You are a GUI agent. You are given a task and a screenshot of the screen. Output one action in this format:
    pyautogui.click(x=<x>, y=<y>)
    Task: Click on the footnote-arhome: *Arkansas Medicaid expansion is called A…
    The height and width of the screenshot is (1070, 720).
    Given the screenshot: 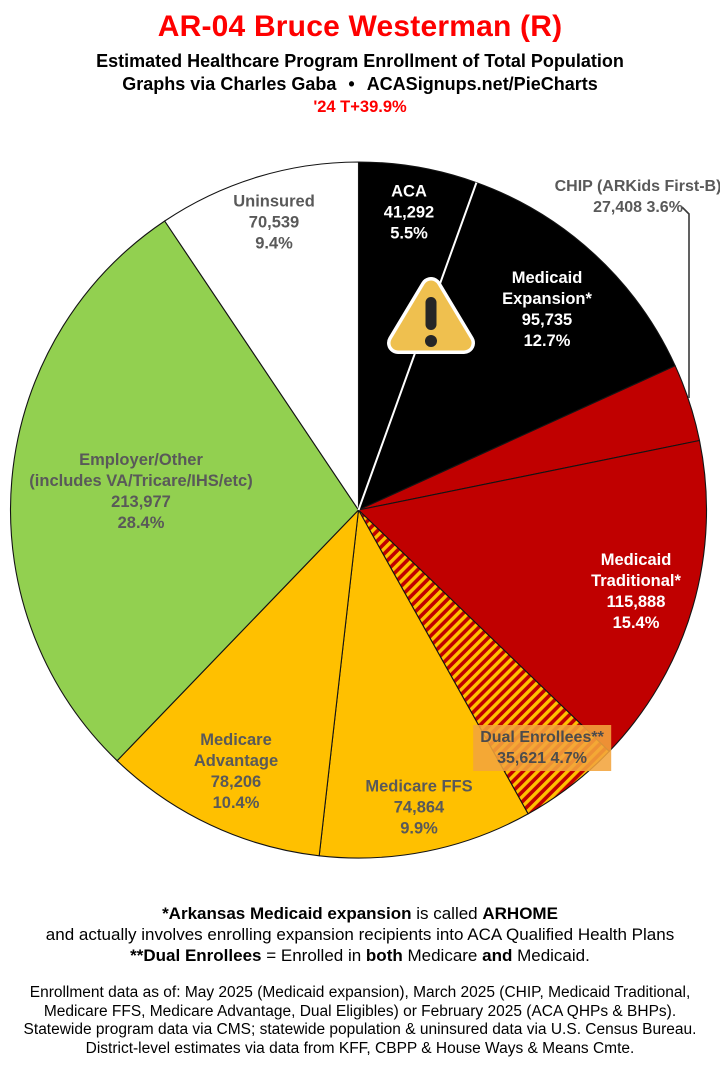 What is the action you would take?
    pyautogui.click(x=360, y=913)
    